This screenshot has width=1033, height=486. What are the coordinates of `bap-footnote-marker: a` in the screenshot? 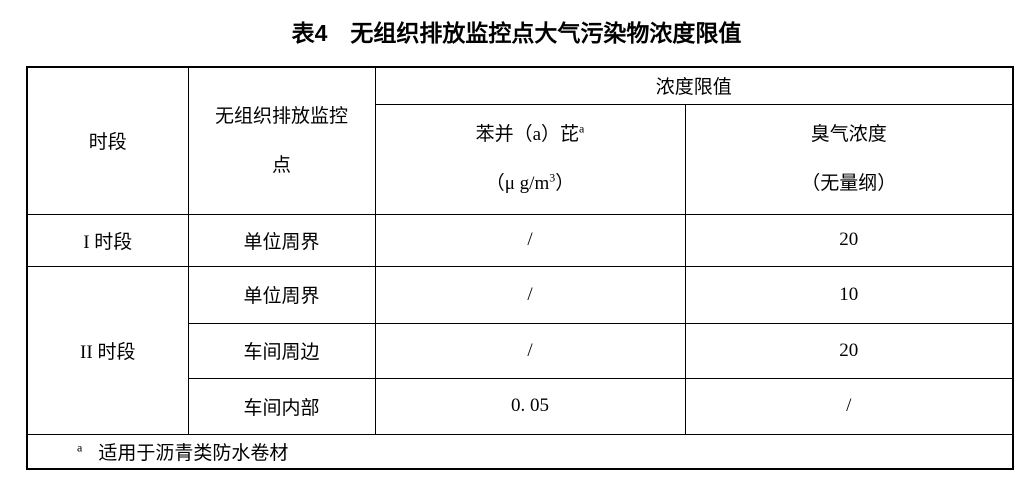 It's located at (582, 128).